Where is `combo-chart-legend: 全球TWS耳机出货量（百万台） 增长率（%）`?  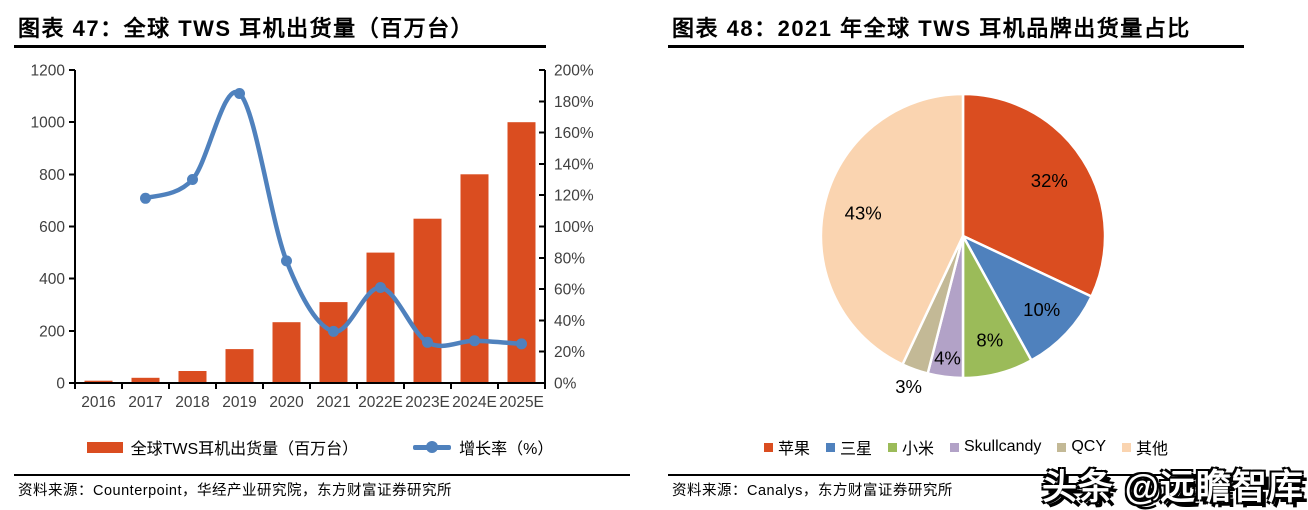 combo-chart-legend: 全球TWS耳机出货量（百万台） 增长率（%） is located at coordinates (320, 447).